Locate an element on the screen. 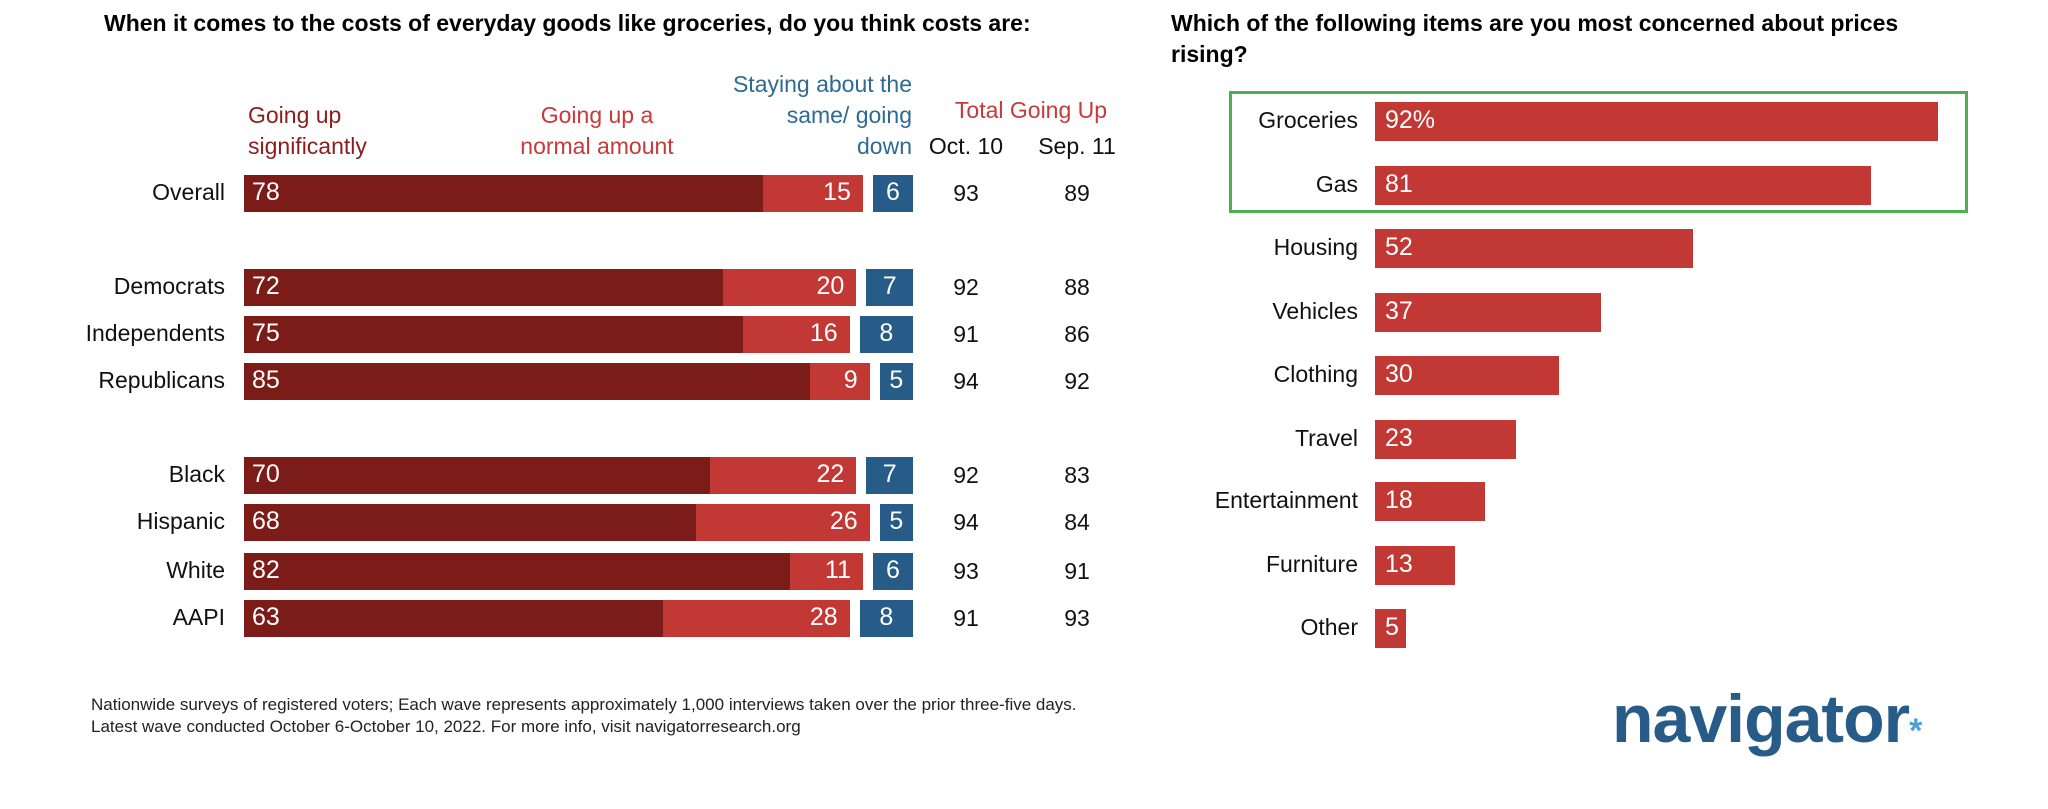 This screenshot has height=809, width=2048. value-label: 70 is located at coordinates (266, 474).